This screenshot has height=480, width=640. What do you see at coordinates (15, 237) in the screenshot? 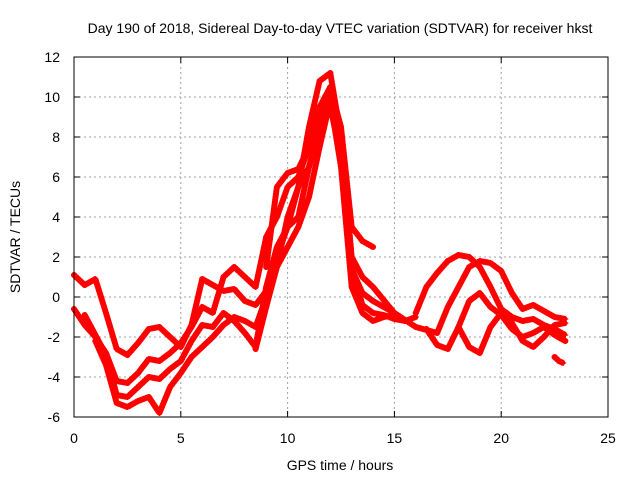
I see `y-axis-label: SDTVAR / TECUs` at bounding box center [15, 237].